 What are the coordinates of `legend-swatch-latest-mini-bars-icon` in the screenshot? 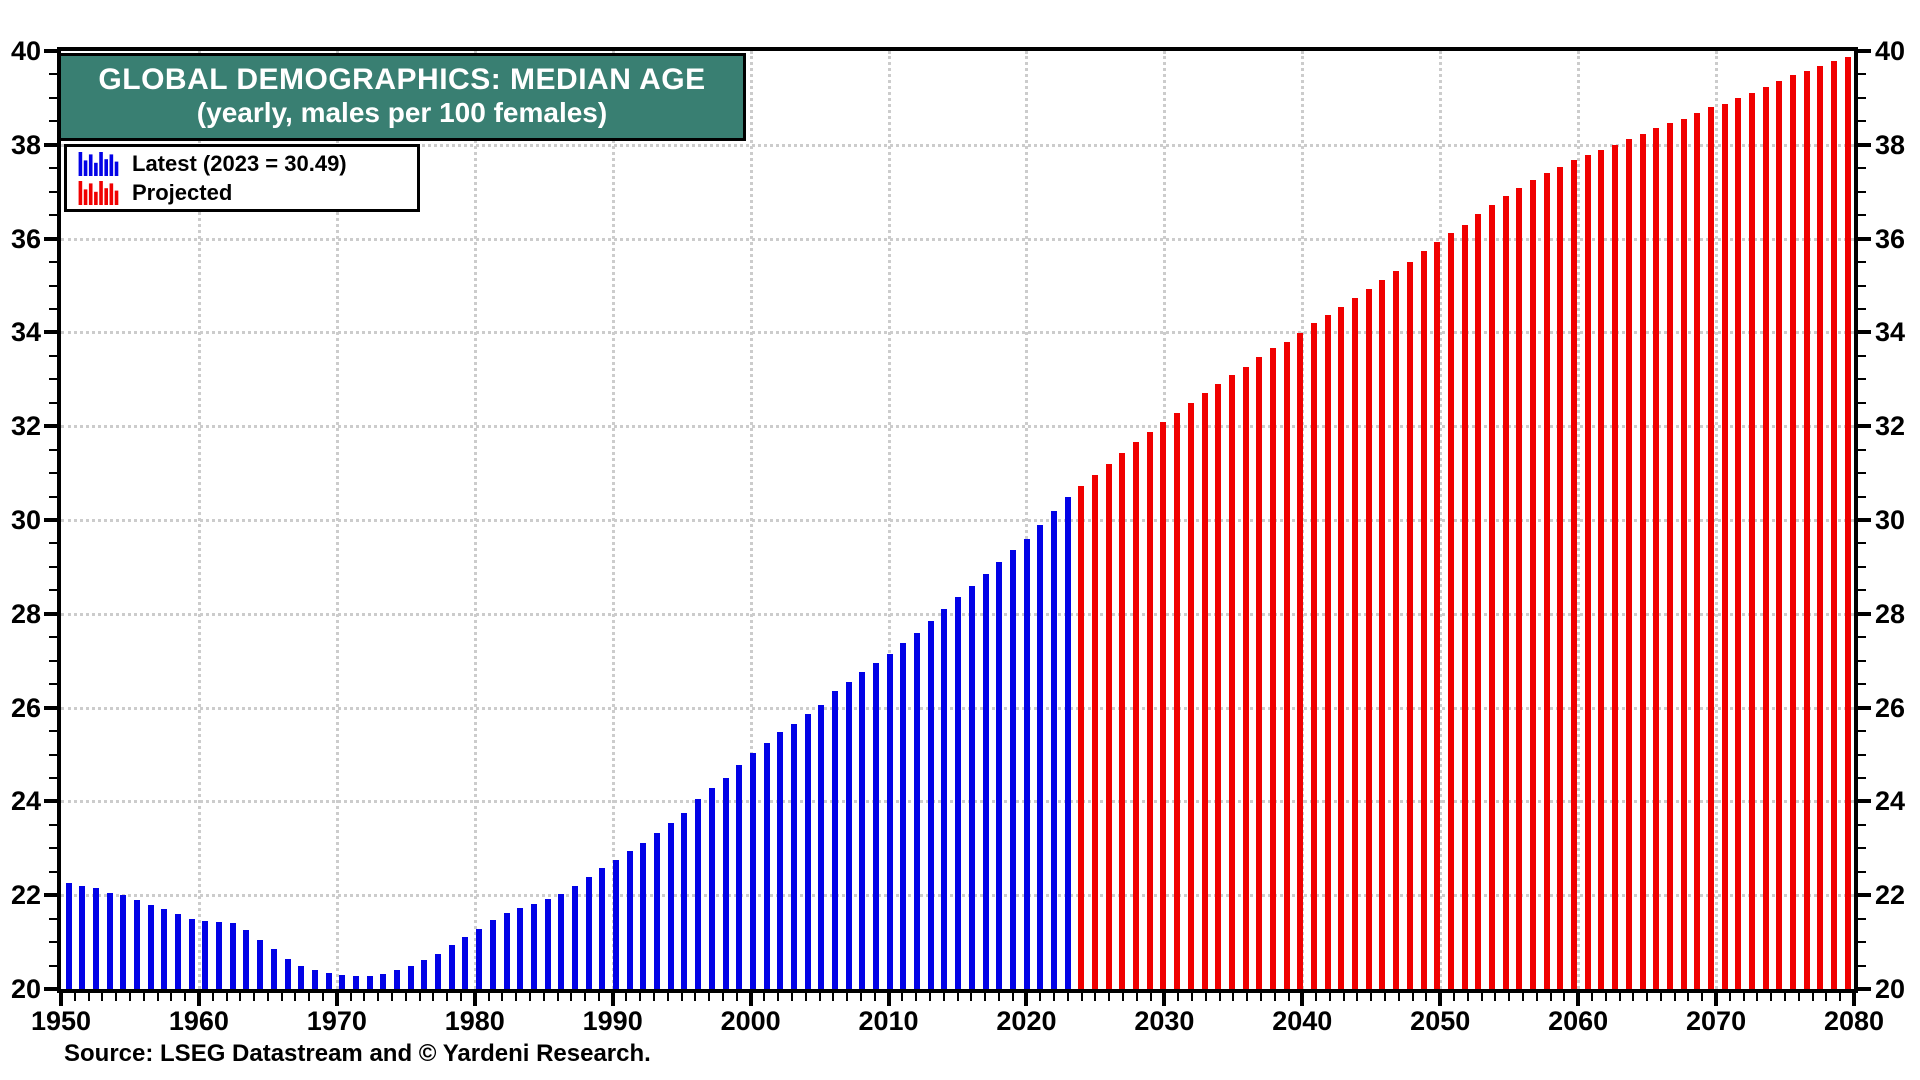 It's located at (98, 163).